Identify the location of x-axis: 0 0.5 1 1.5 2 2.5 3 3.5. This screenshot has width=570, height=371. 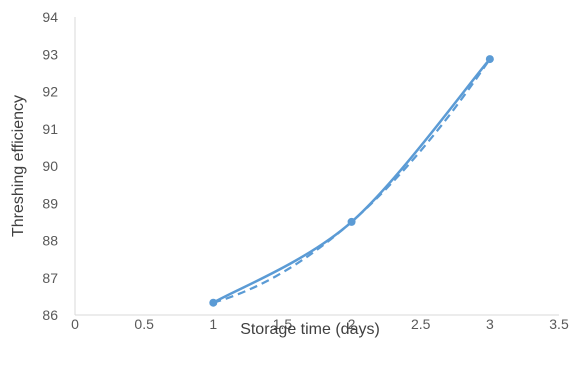
(320, 323).